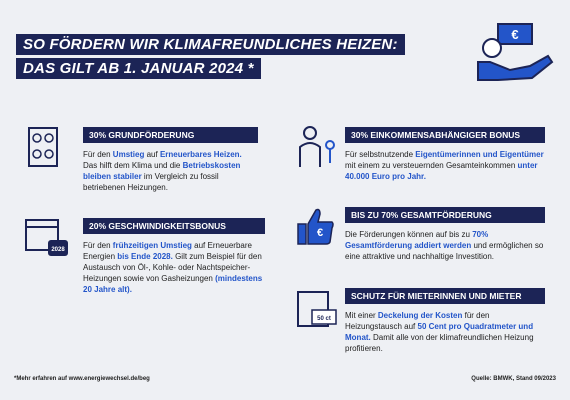 Image resolution: width=570 pixels, height=400 pixels. I want to click on highlight-text: frühzeitigen Umstieg, so click(152, 245).